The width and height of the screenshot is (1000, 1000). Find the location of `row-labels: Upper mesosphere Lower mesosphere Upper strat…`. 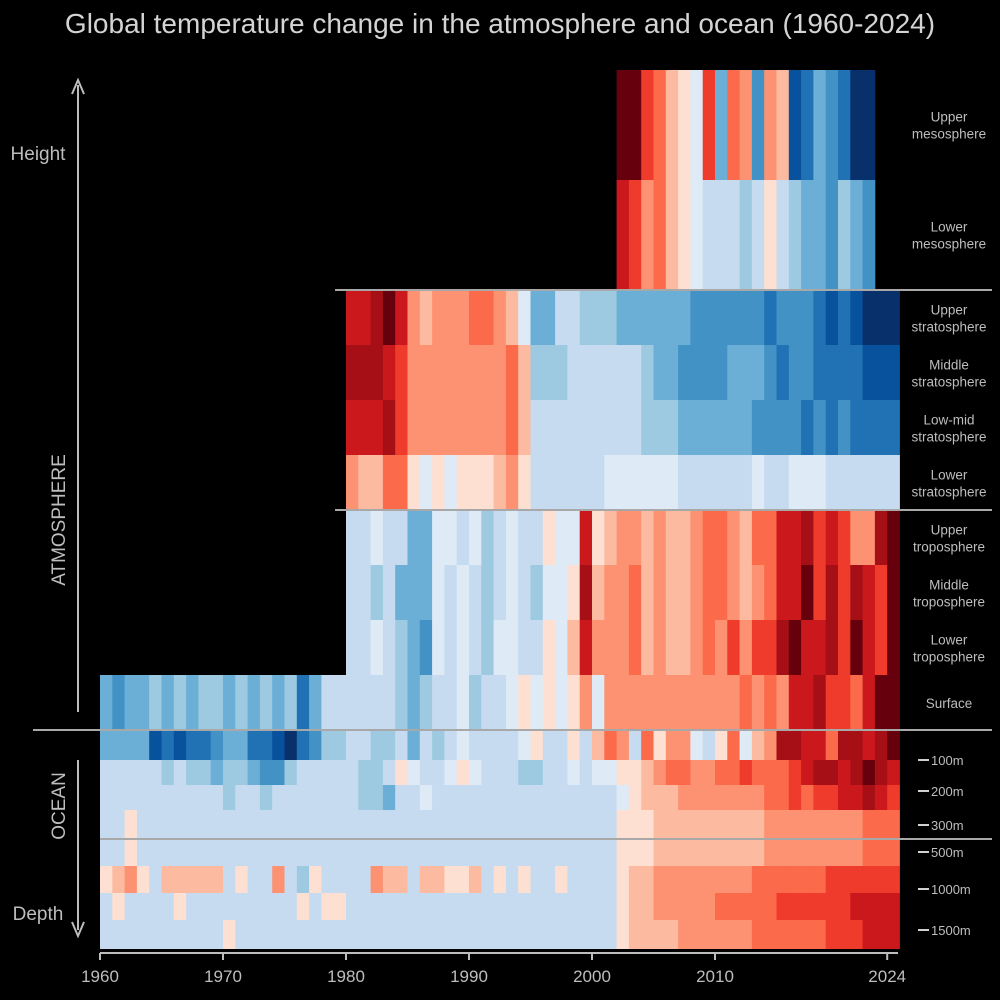

row-labels: Upper mesosphere Lower mesosphere Upper strat… is located at coordinates (948, 524).